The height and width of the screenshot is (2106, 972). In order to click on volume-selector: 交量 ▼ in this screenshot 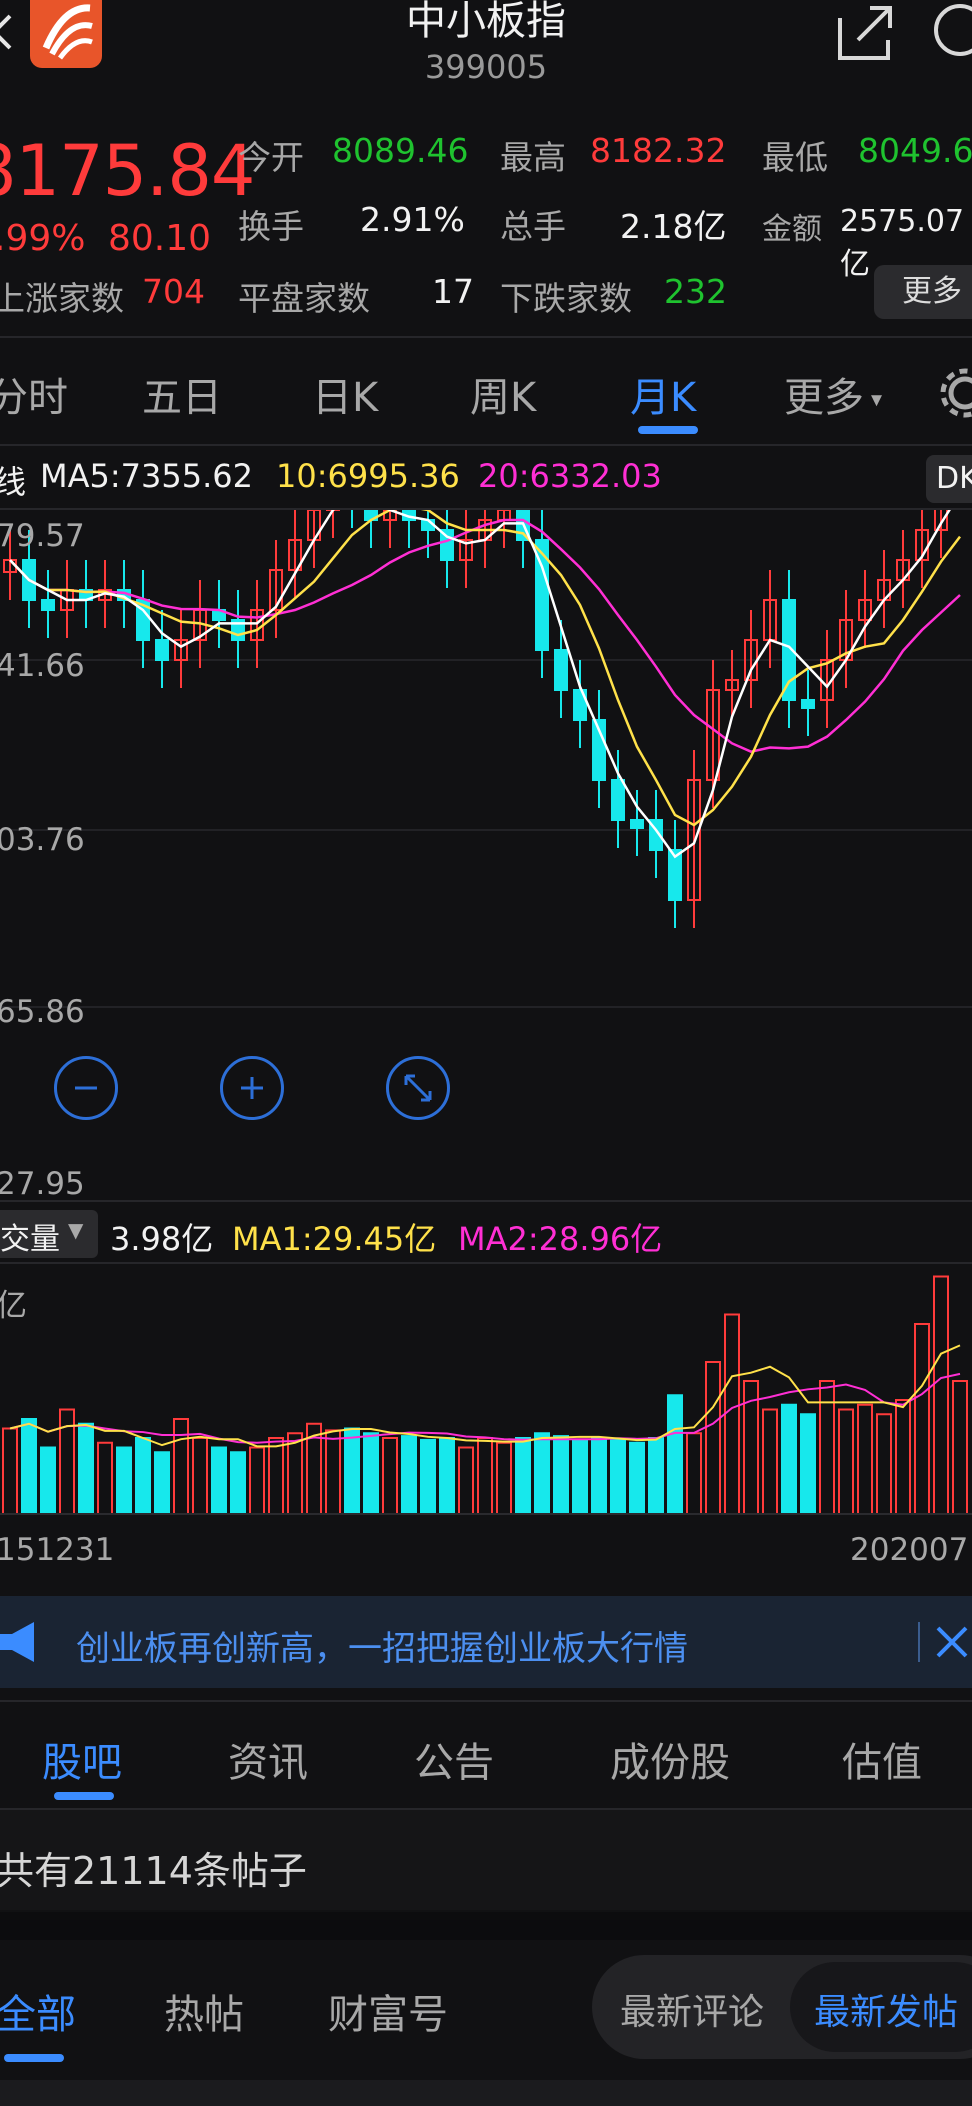, I will do `click(49, 1234)`.